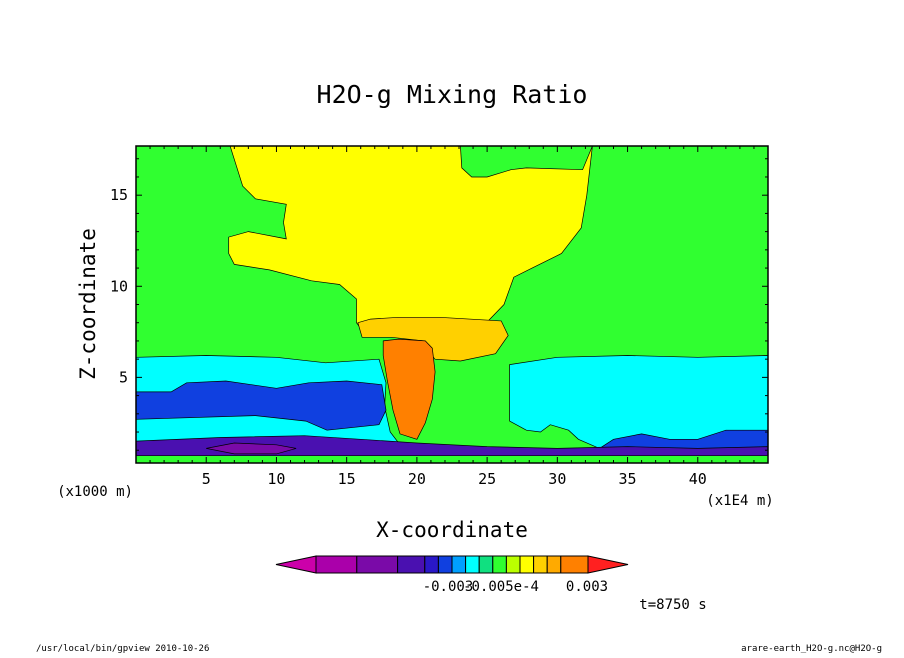  Describe the element at coordinates (672, 605) in the screenshot. I see `time-label: t=8750 s` at that location.